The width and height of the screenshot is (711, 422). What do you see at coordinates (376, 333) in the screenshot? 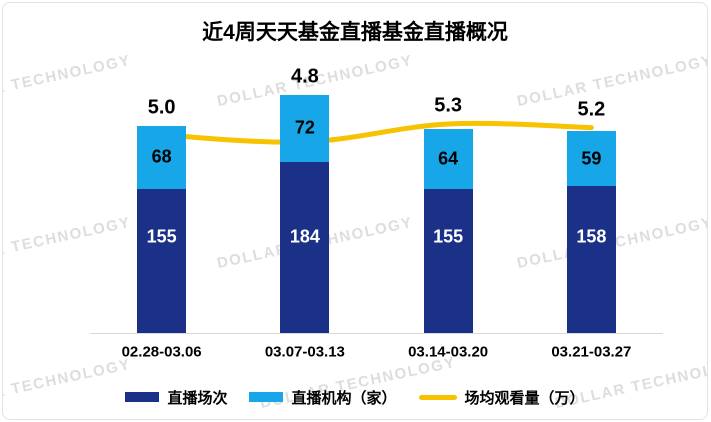
I see `x-axis-line` at bounding box center [376, 333].